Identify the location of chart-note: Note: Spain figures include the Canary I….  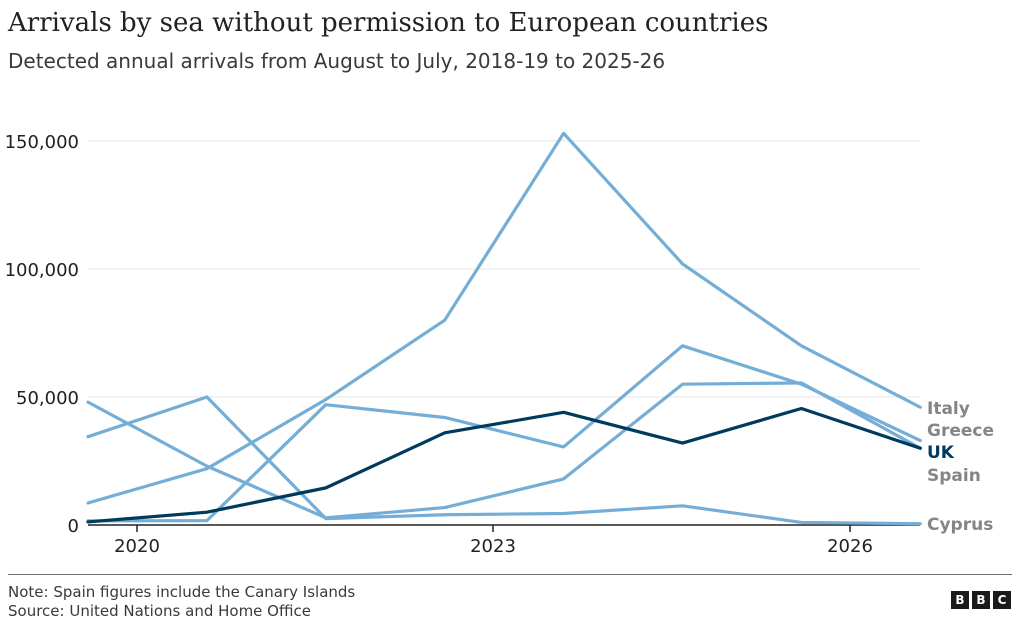
(182, 592).